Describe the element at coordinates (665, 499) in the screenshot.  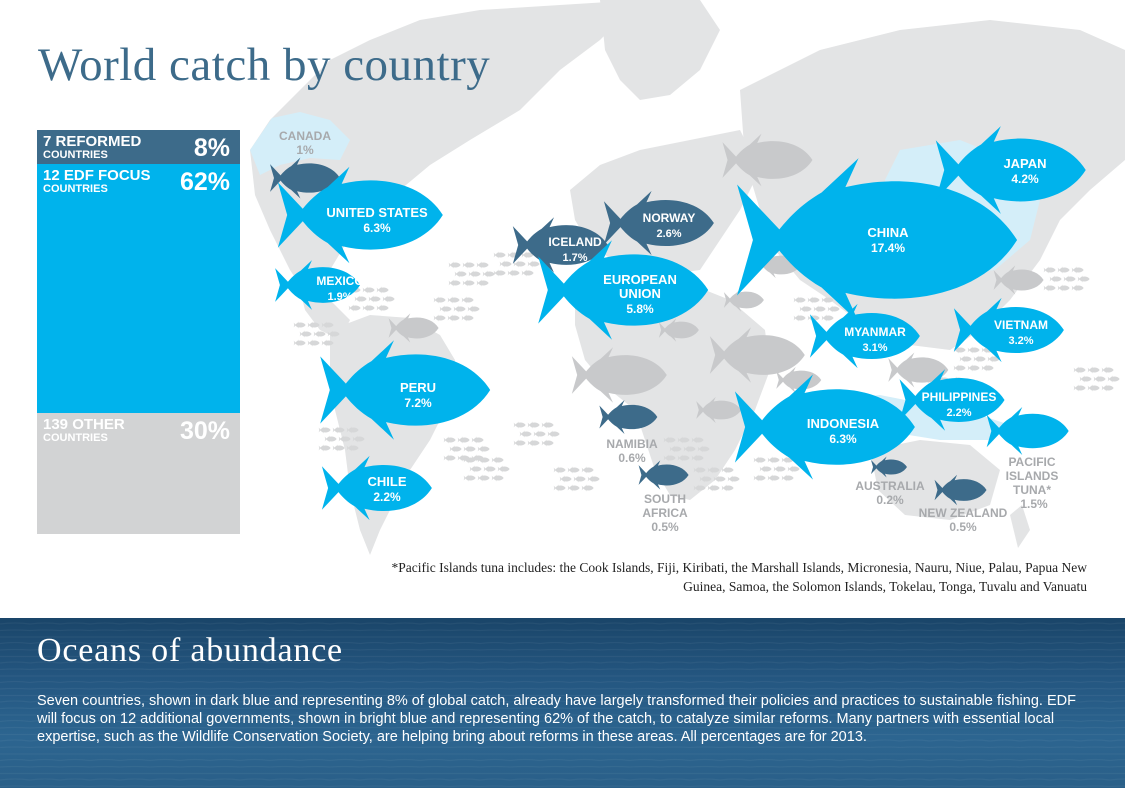
I see `label-south-africa-line1: SOUTH` at that location.